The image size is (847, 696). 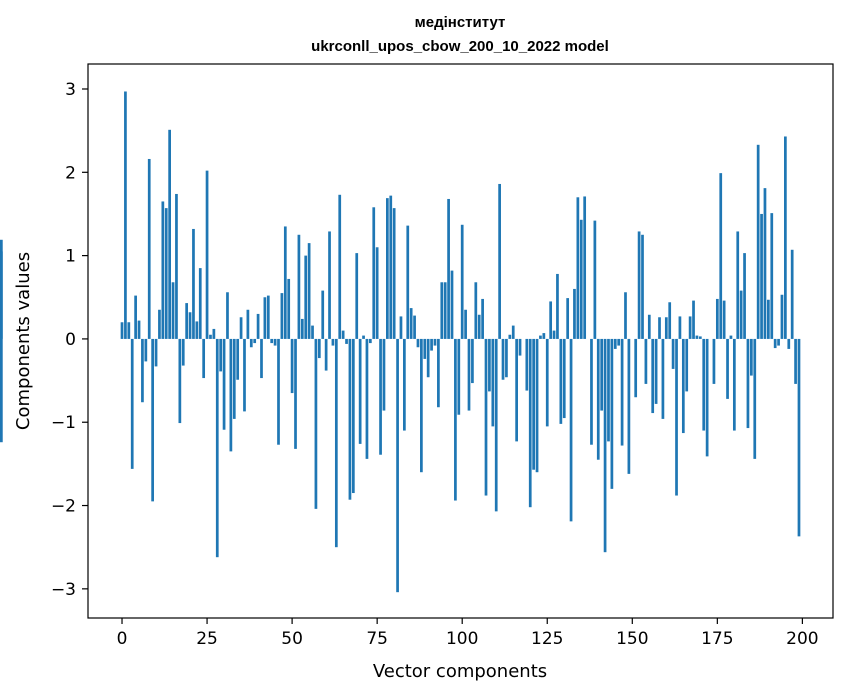 What do you see at coordinates (802, 639) in the screenshot?
I see `x-tick-label: 200` at bounding box center [802, 639].